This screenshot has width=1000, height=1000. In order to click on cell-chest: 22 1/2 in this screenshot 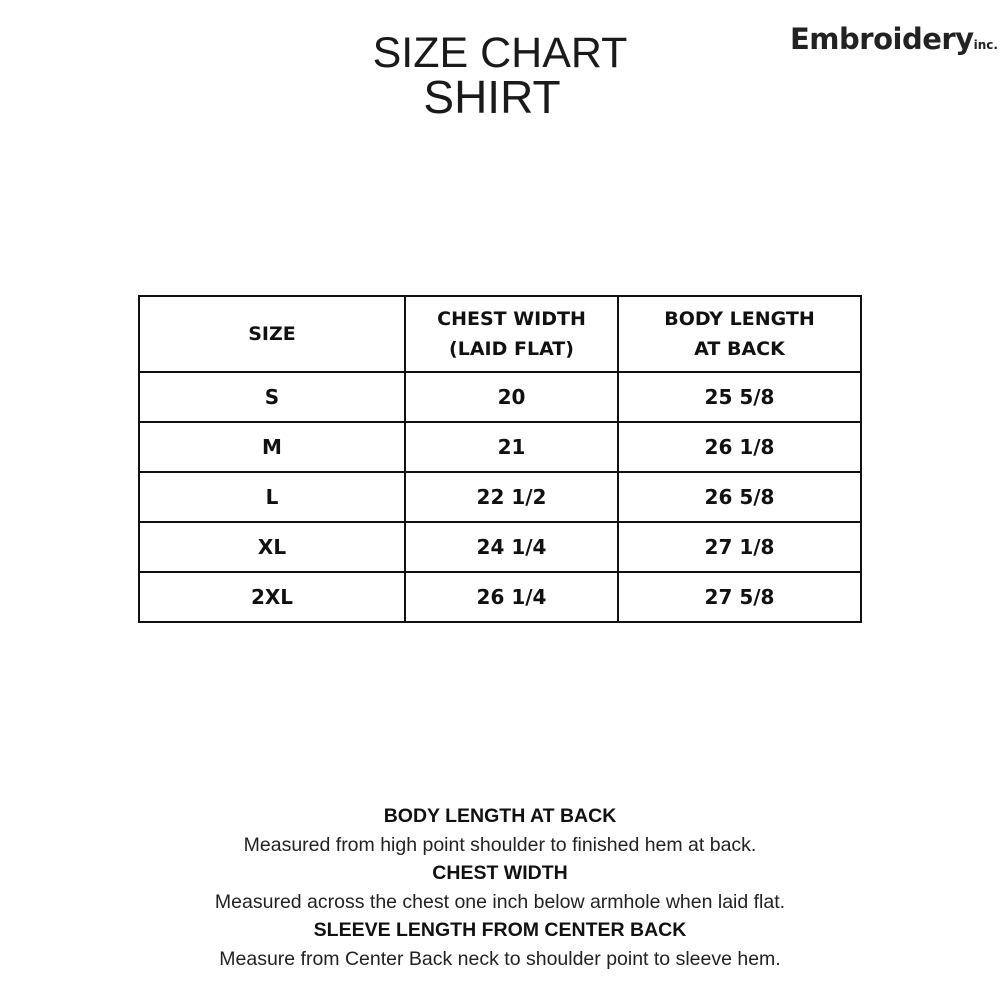, I will do `click(511, 497)`.